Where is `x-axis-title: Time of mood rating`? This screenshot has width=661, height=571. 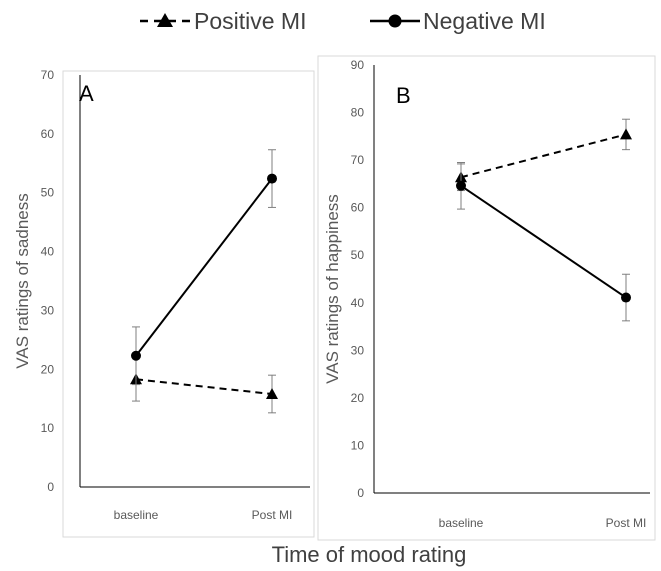
x-axis-title: Time of mood rating is located at coordinates (369, 554).